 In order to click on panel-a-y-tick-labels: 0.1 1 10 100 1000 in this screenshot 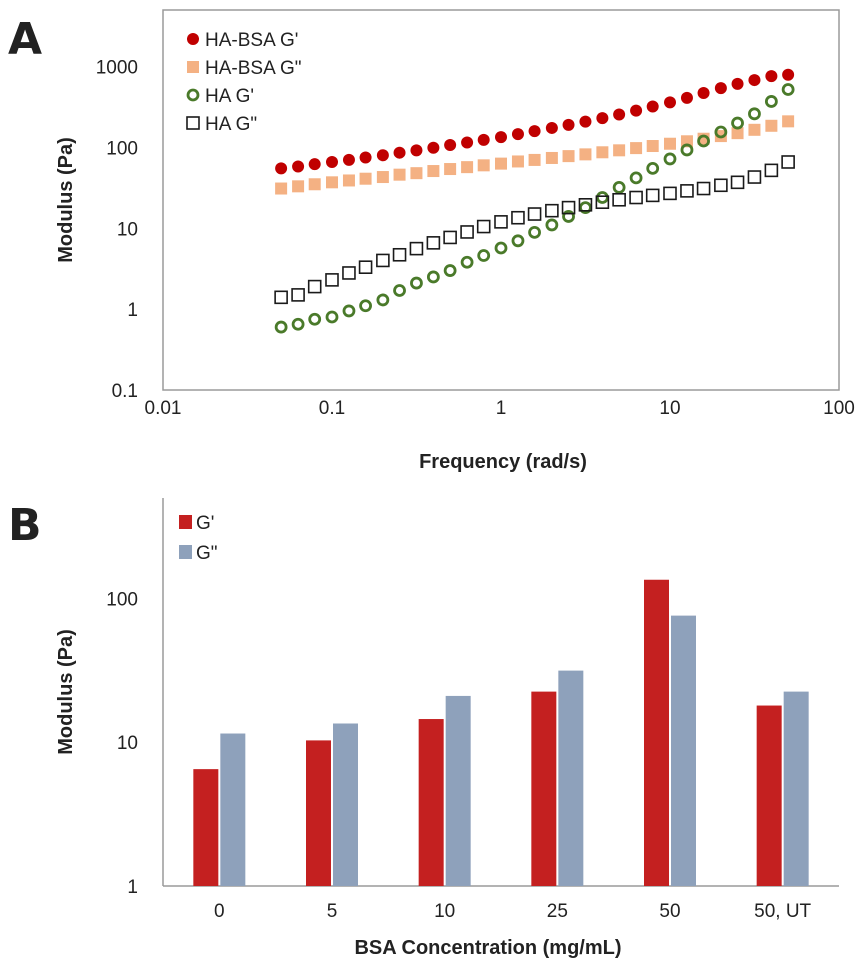, I will do `click(117, 230)`.